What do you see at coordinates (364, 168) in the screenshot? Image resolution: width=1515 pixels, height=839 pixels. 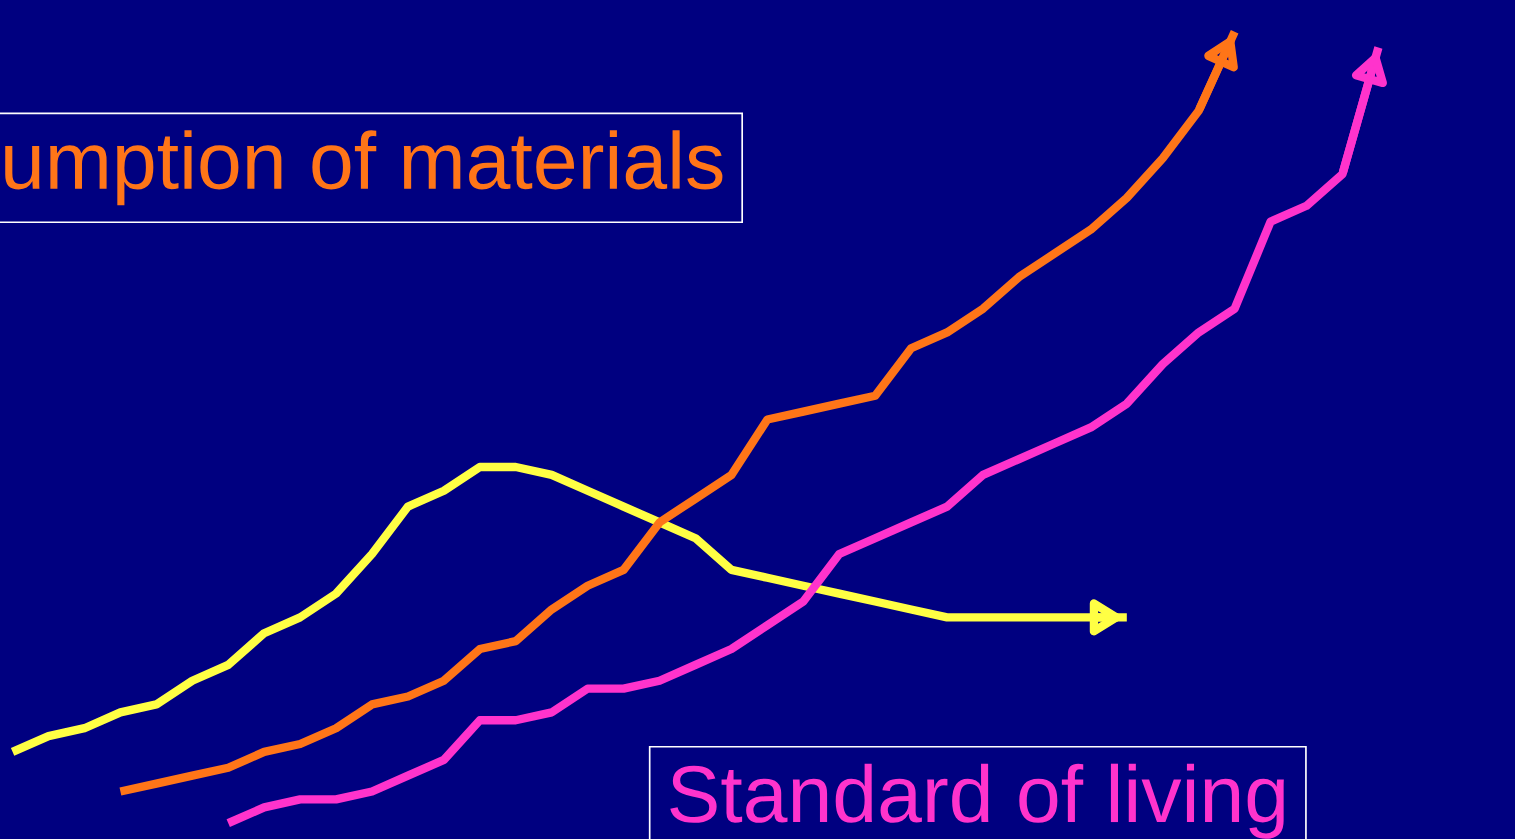 I see `text: umption of materials` at bounding box center [364, 168].